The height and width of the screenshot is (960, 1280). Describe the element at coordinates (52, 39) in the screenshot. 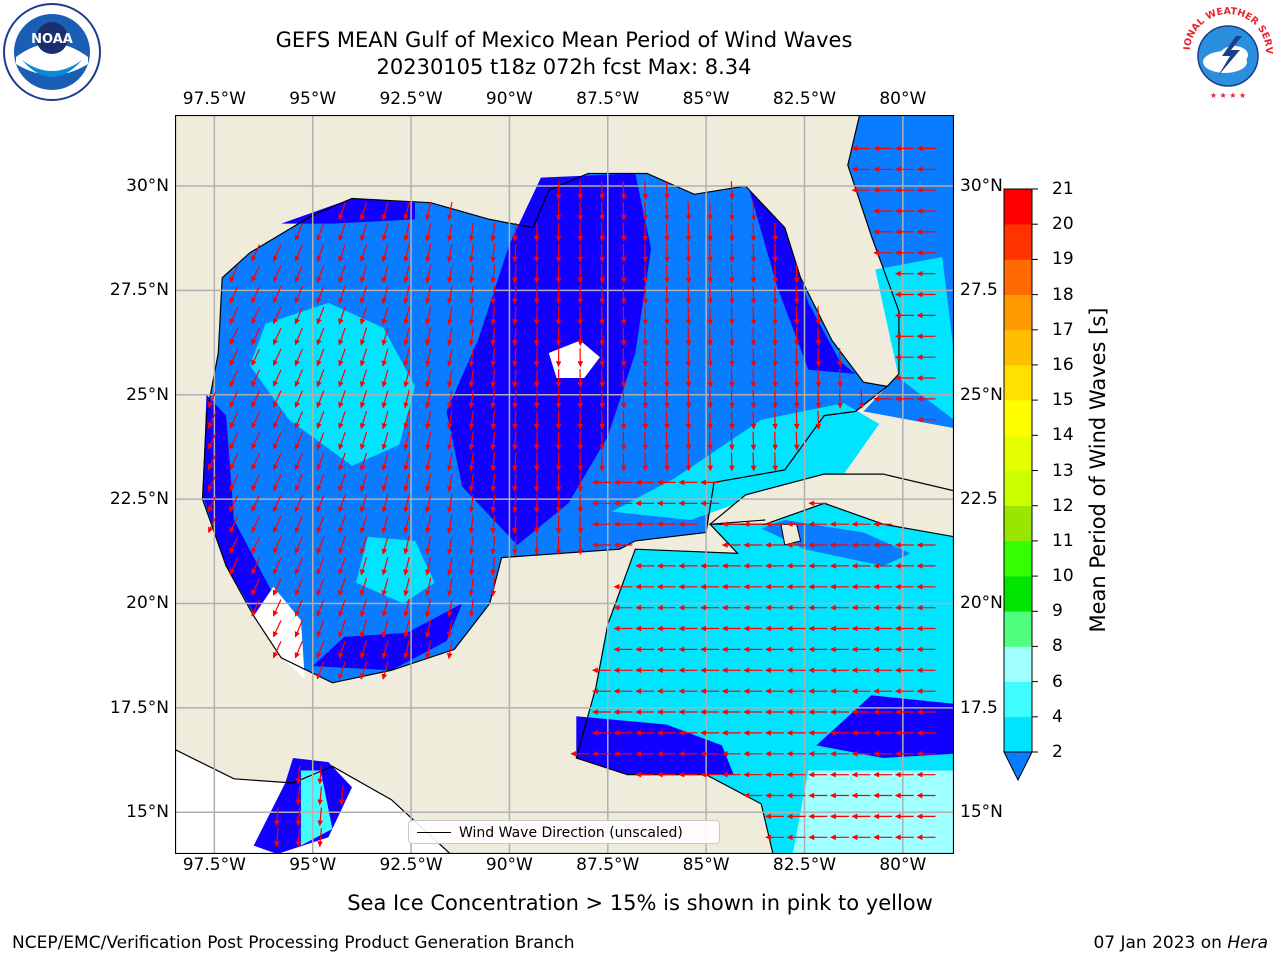

I see `noaa-logo-text: NOAA` at that location.